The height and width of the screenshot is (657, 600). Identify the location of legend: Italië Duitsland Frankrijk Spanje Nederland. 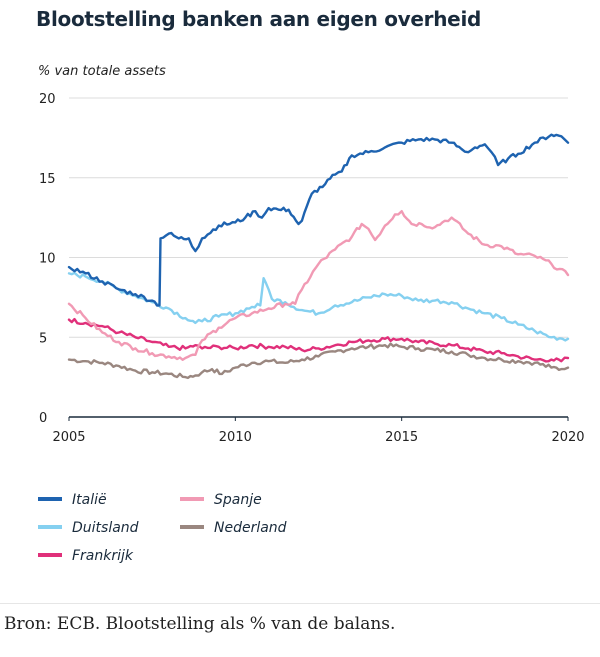
(162, 528).